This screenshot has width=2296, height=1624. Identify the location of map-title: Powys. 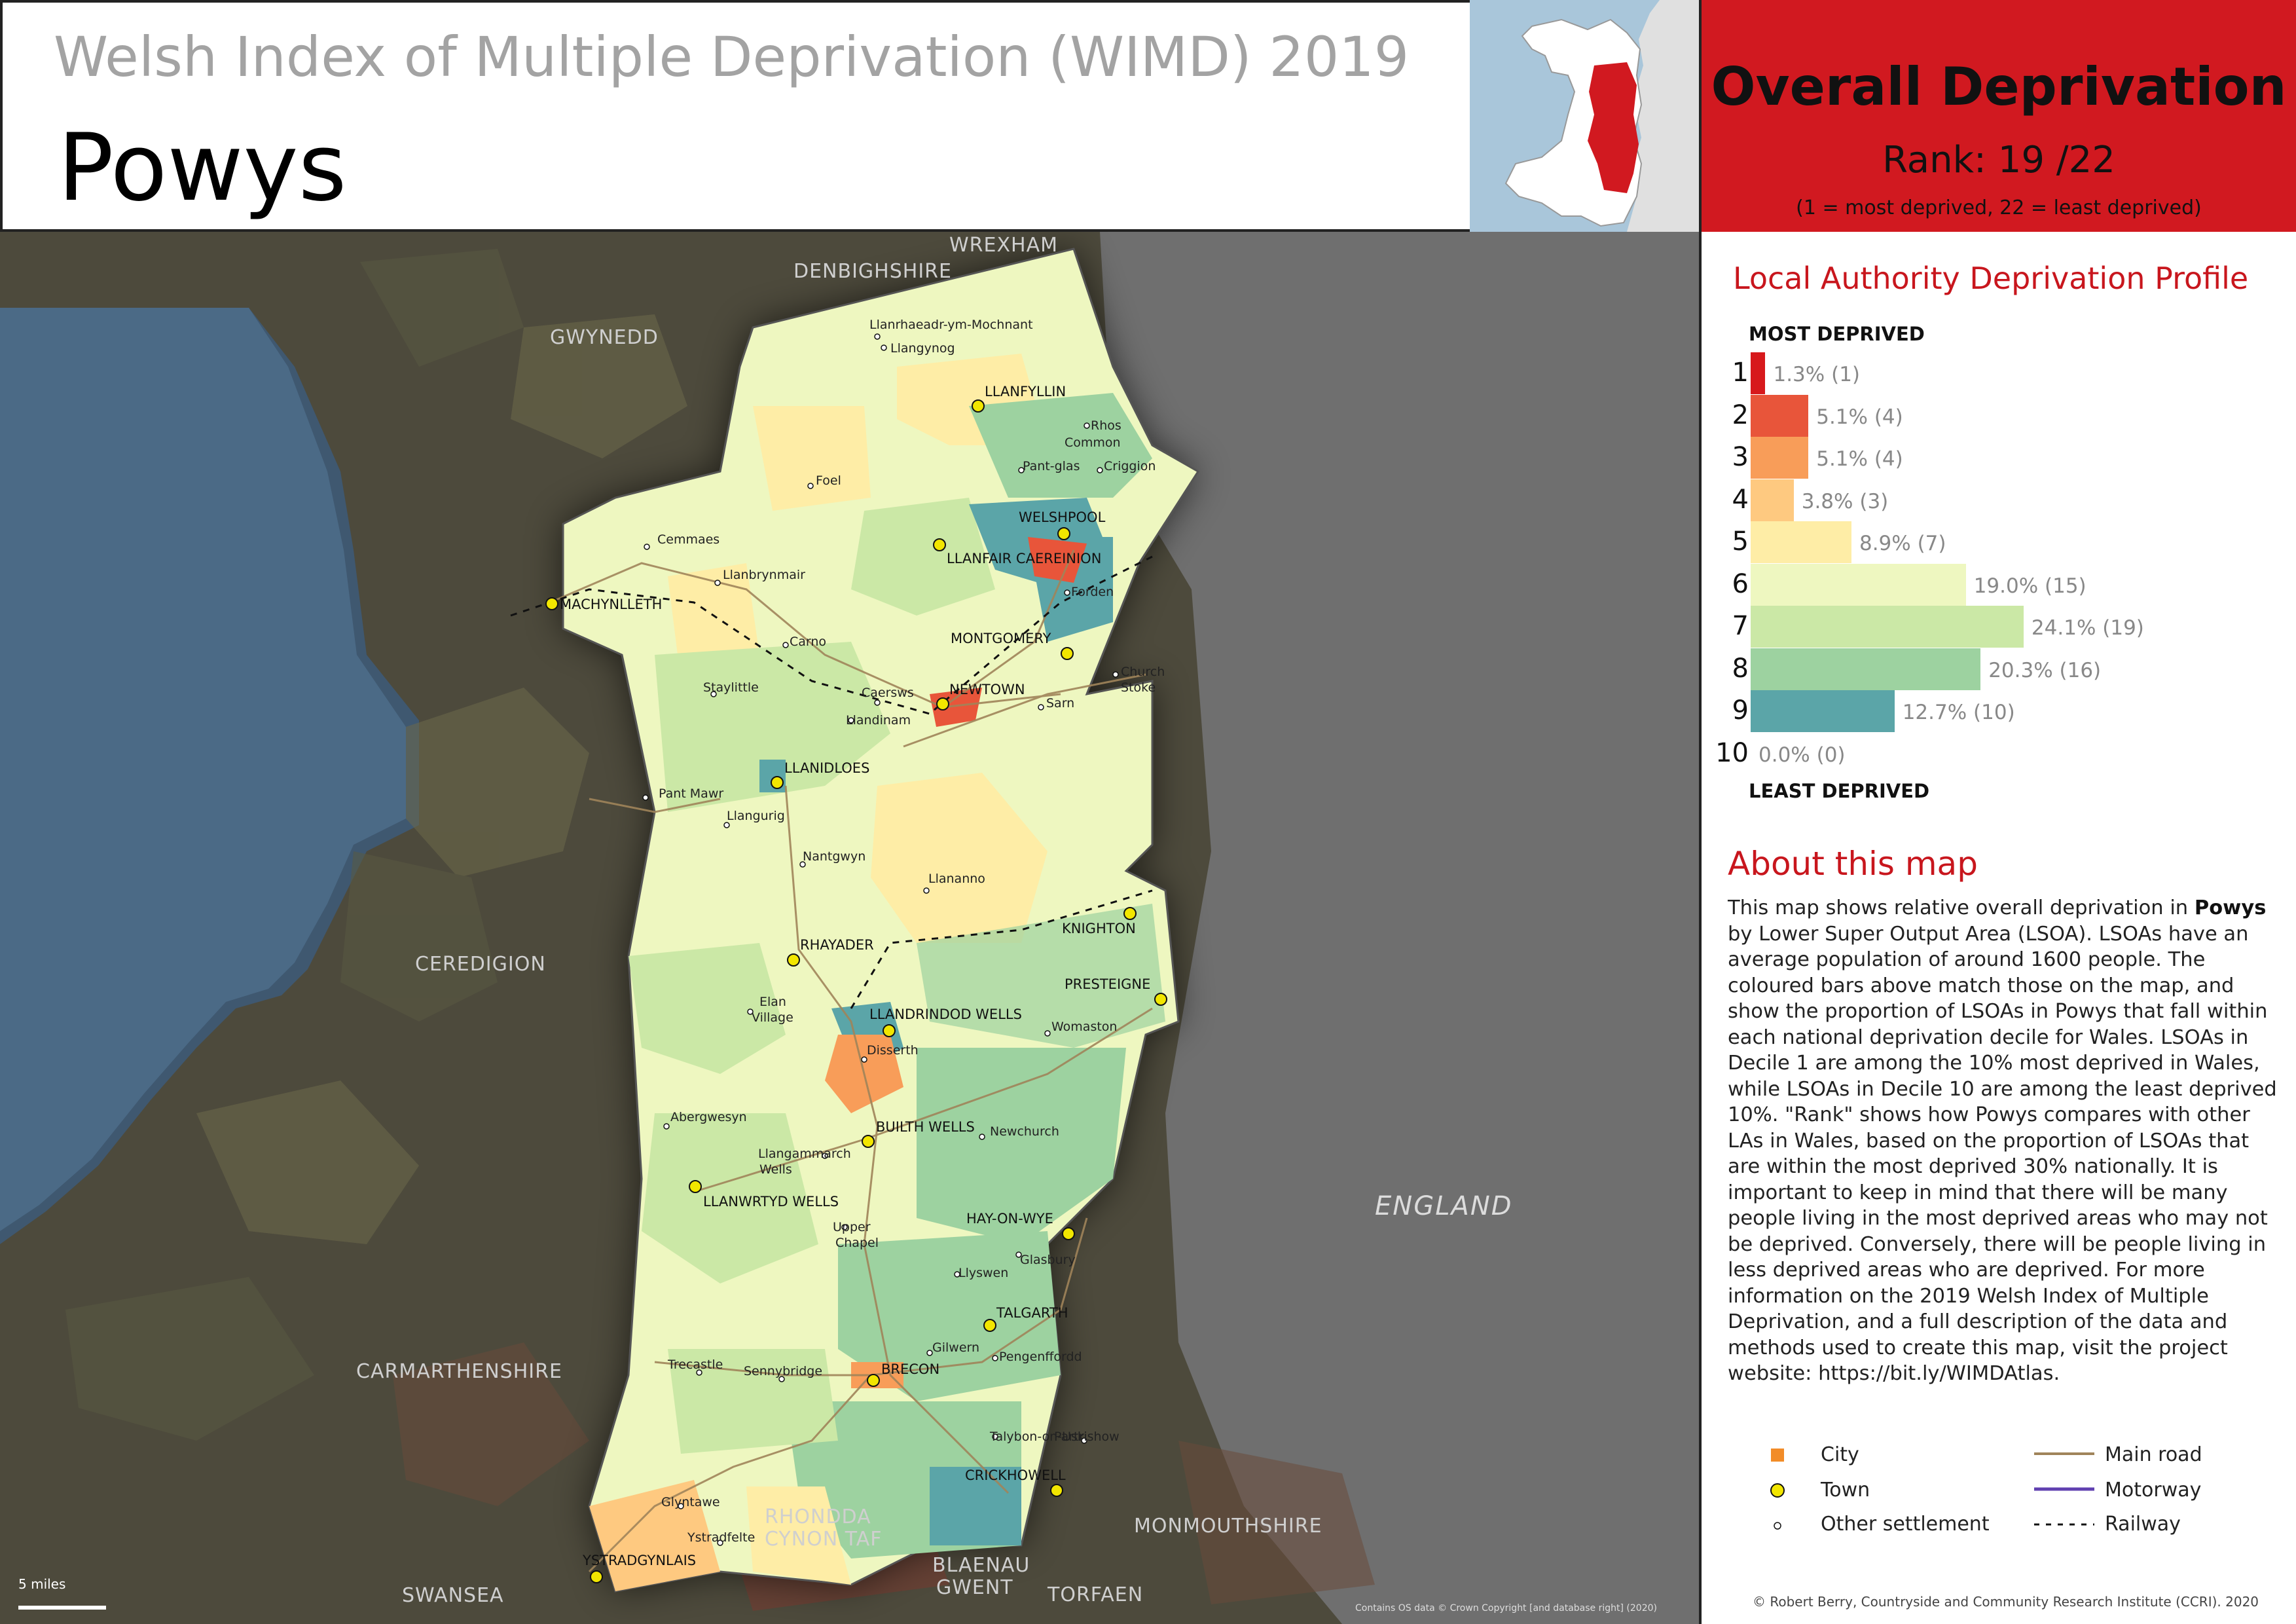
(202, 168).